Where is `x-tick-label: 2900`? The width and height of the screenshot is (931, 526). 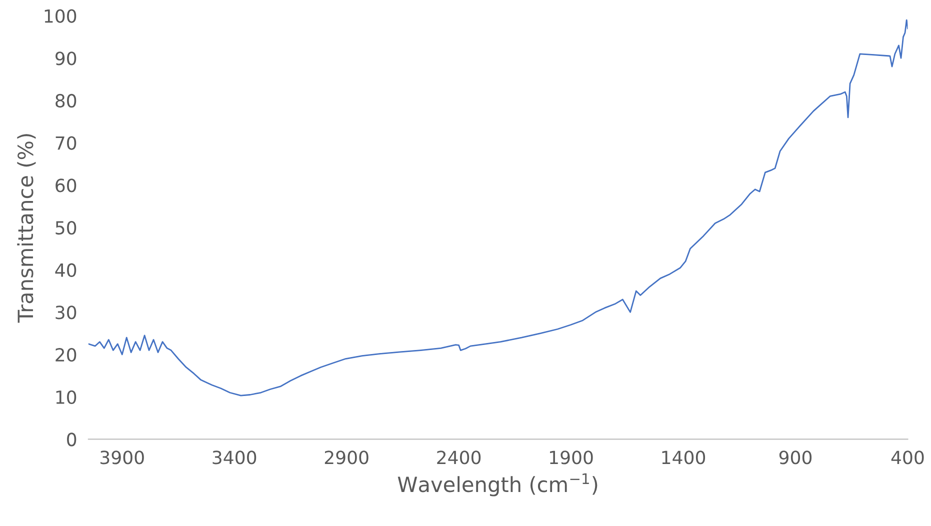 x-tick-label: 2900 is located at coordinates (346, 457).